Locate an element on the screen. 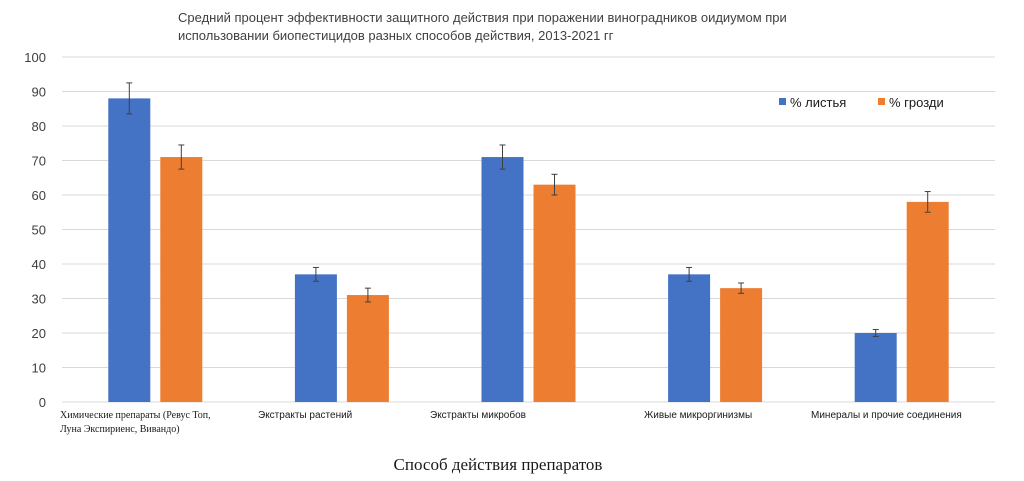 The width and height of the screenshot is (1024, 481). x-axis-label: Способ действия препаратов is located at coordinates (498, 464).